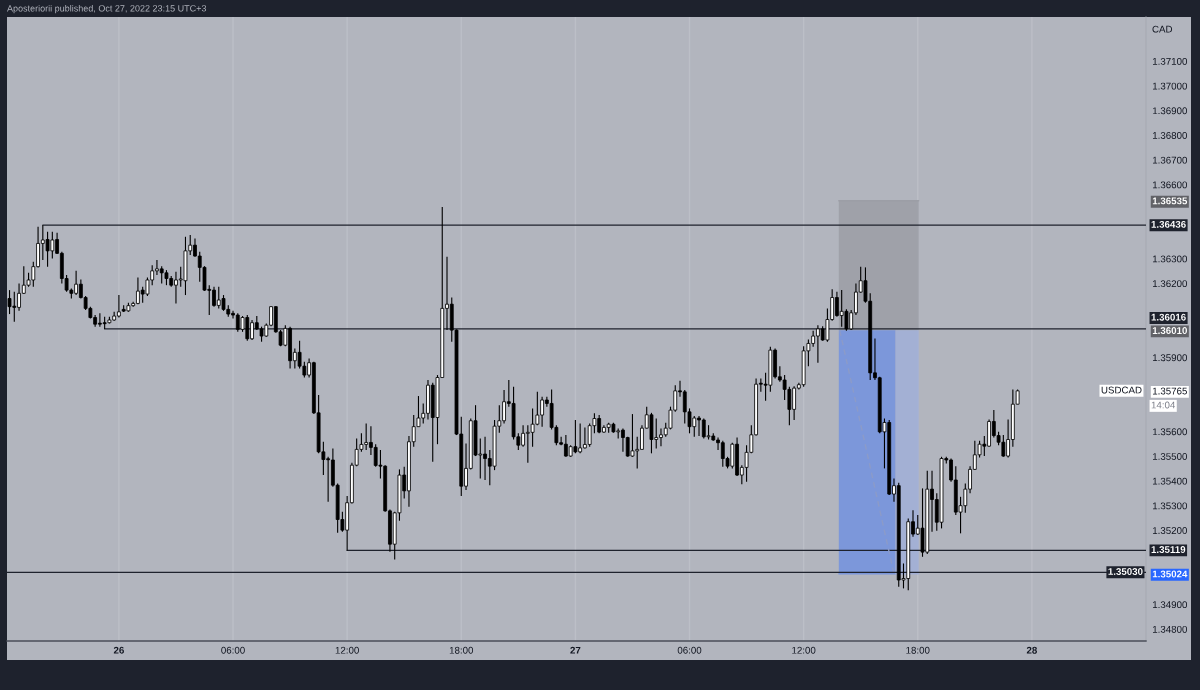  Describe the element at coordinates (1121, 390) in the screenshot. I see `annotation: USDCAD` at that location.